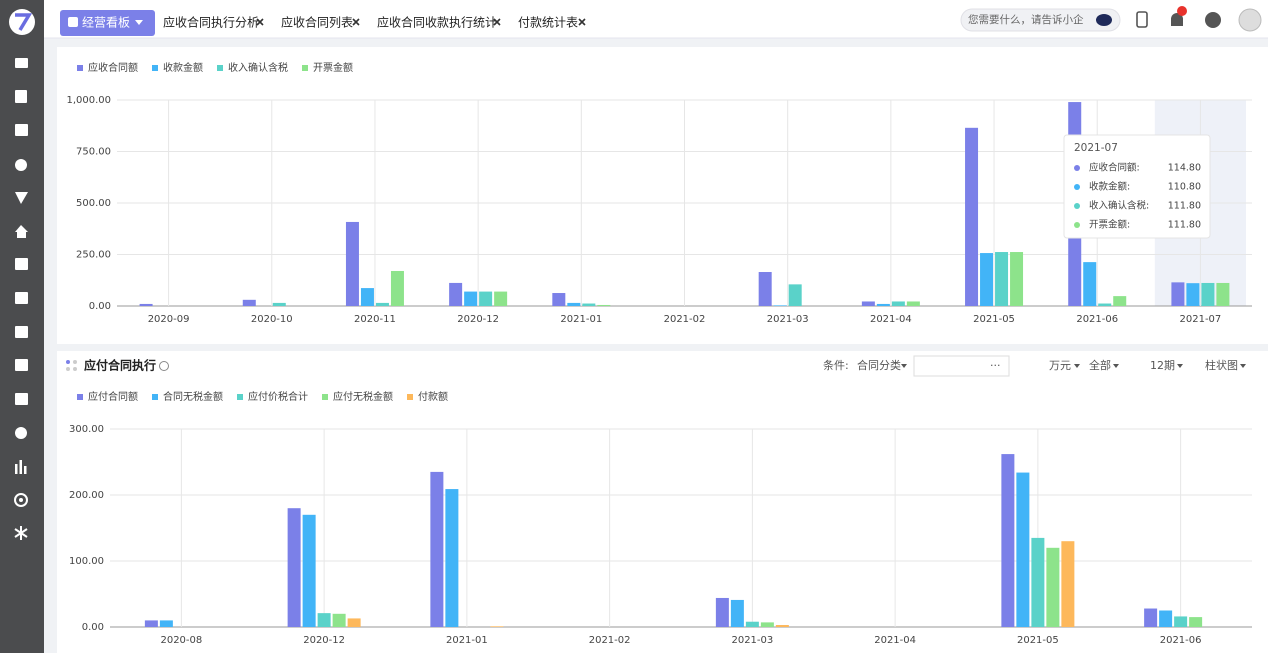  What do you see at coordinates (752, 640) in the screenshot?
I see `x-tick-label: 2021-03` at bounding box center [752, 640].